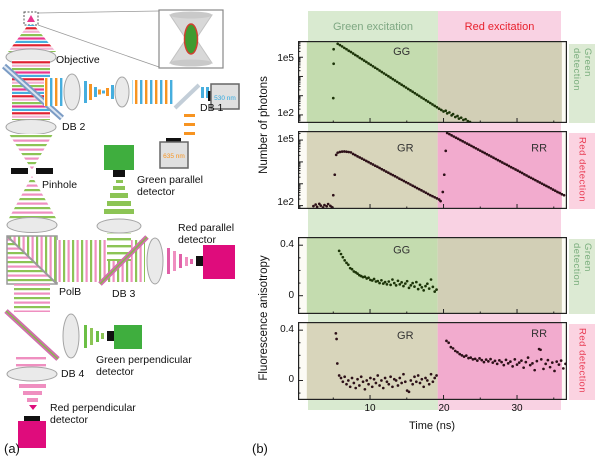  I want to click on red-parallel-label-2: detector, so click(197, 240).